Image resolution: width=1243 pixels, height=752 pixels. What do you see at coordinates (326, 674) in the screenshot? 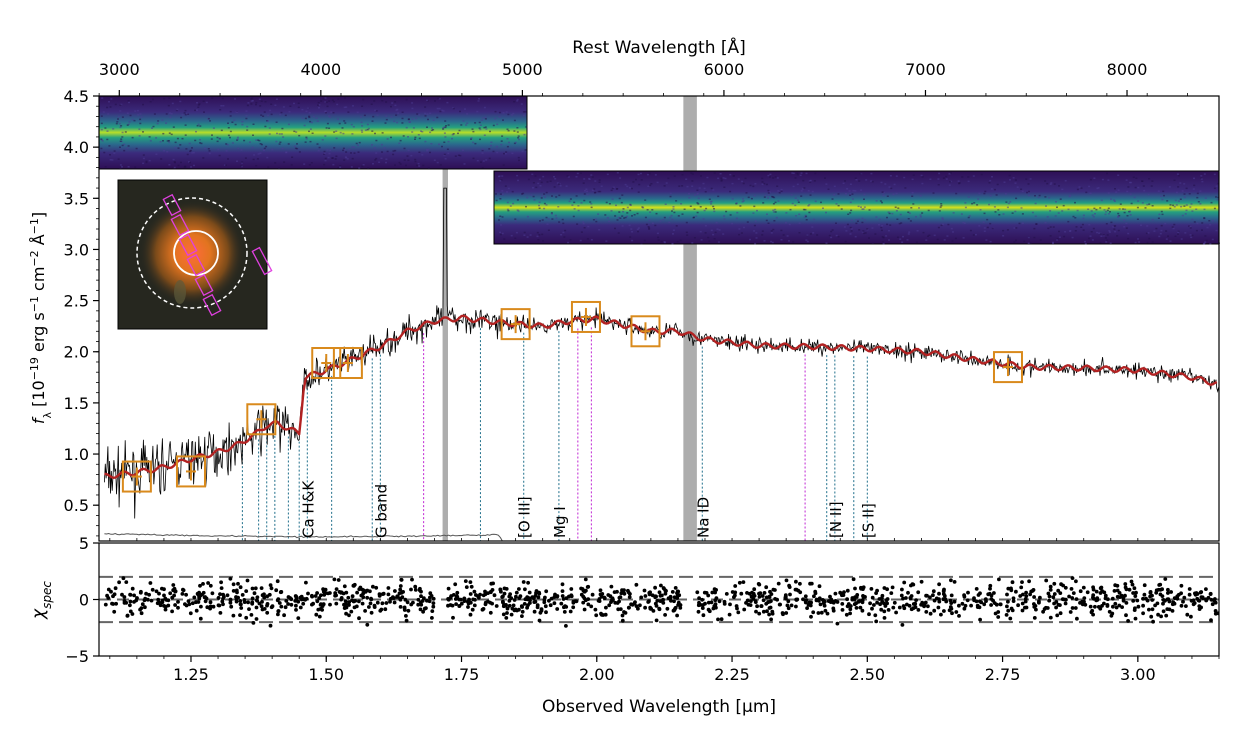
I see `x-tick-label: 1.50` at bounding box center [326, 674].